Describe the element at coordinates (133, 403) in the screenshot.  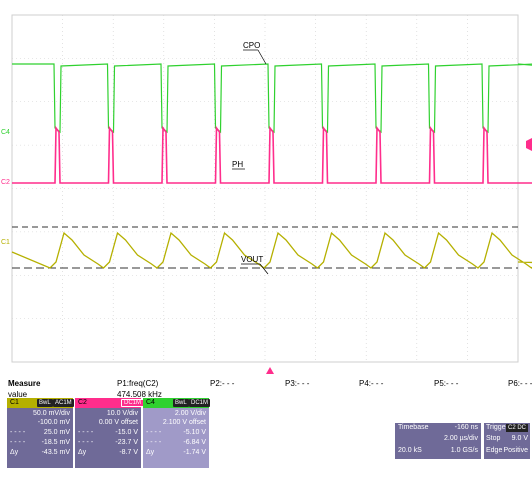
I see `channel-panel-c2-badge-coupling: DC1M` at that location.